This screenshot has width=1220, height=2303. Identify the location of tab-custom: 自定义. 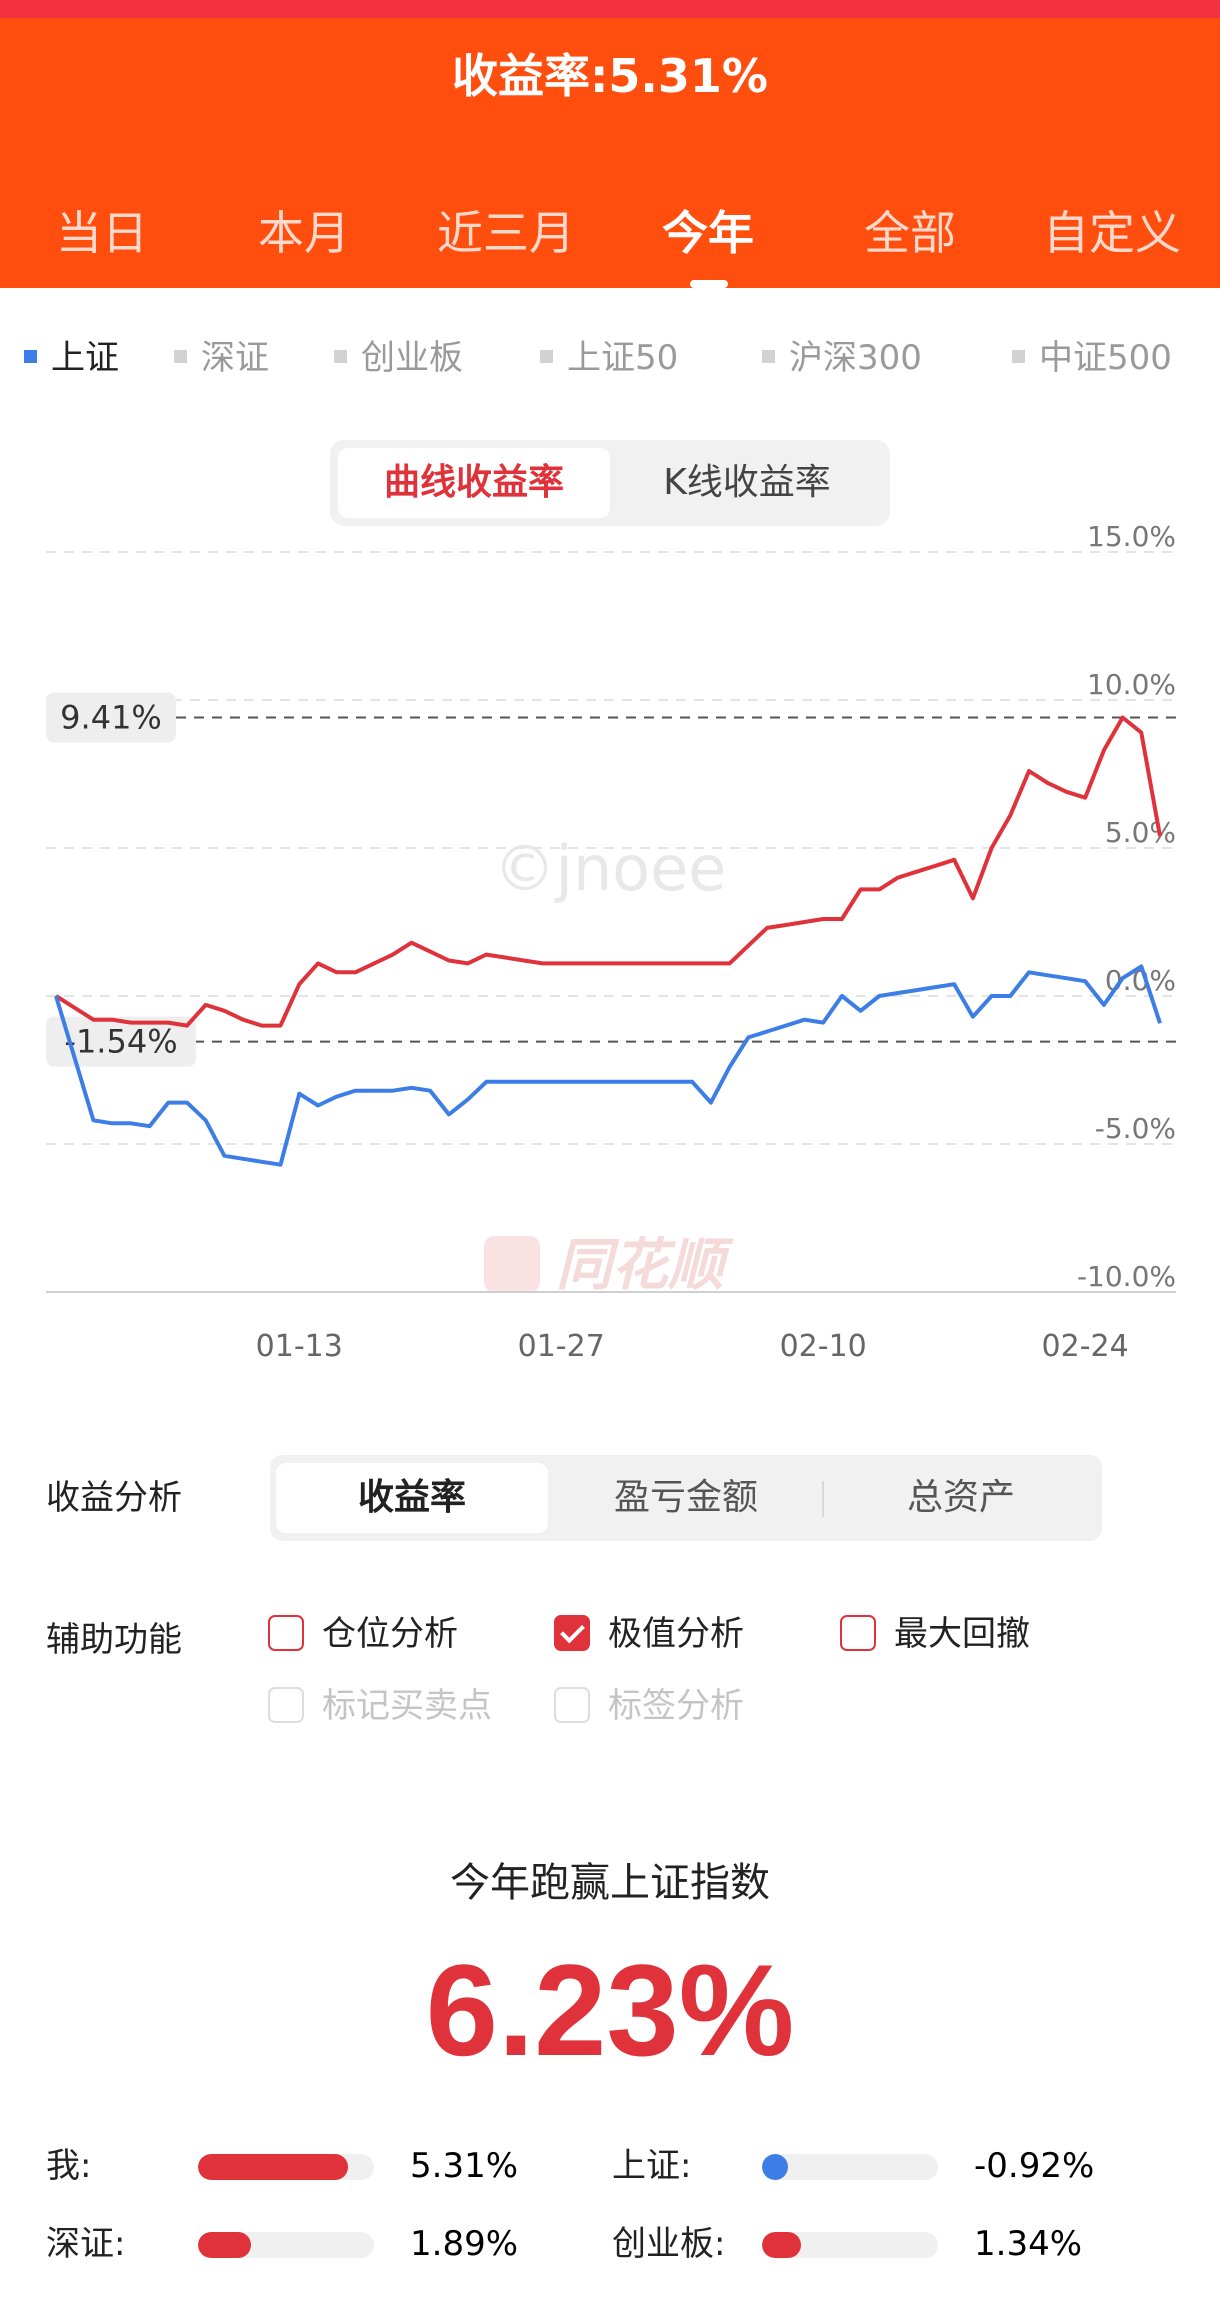
(1112, 233).